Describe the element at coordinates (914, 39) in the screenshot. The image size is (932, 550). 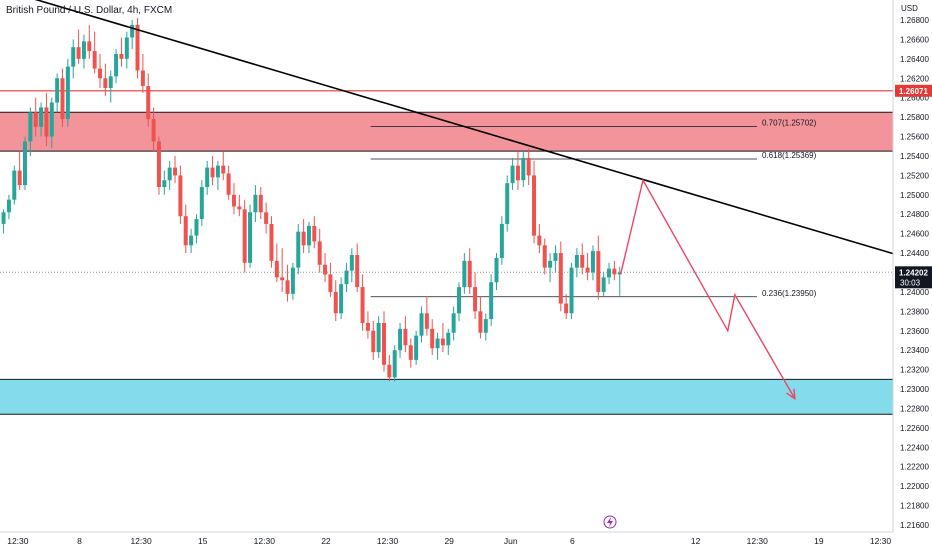
I see `y-tick-label: 1.26600` at that location.